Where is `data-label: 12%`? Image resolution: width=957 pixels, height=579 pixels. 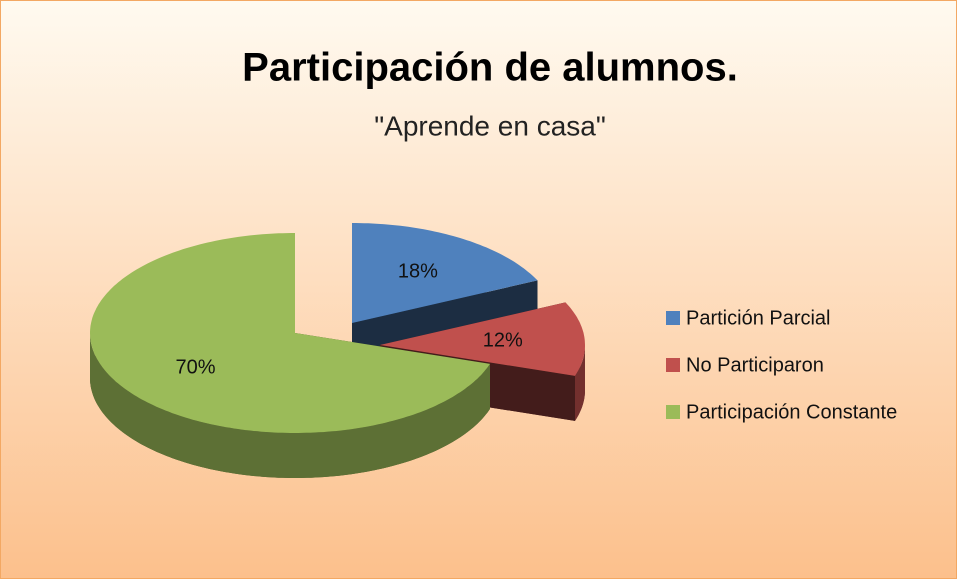
data-label: 12% is located at coordinates (503, 341).